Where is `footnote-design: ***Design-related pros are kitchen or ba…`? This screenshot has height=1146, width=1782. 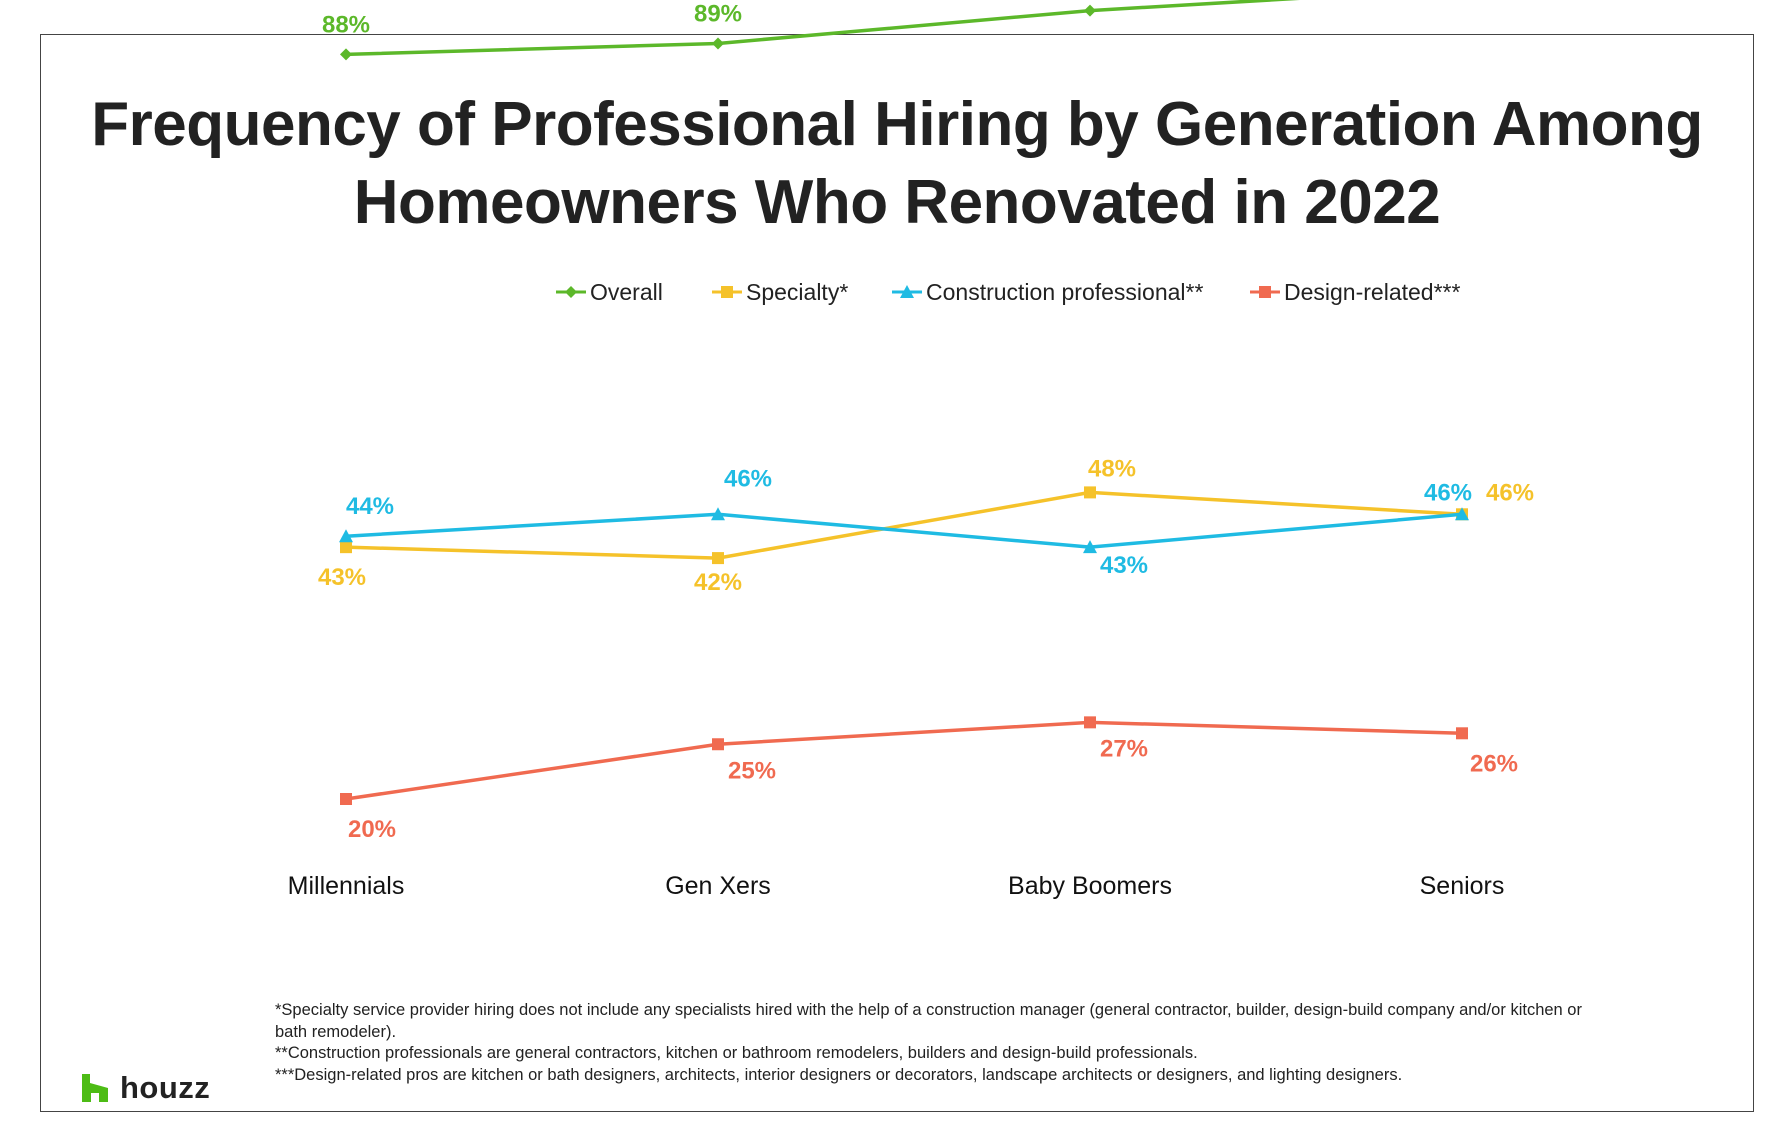
footnote-design: ***Design-related pros are kitchen or ba… is located at coordinates (839, 1074).